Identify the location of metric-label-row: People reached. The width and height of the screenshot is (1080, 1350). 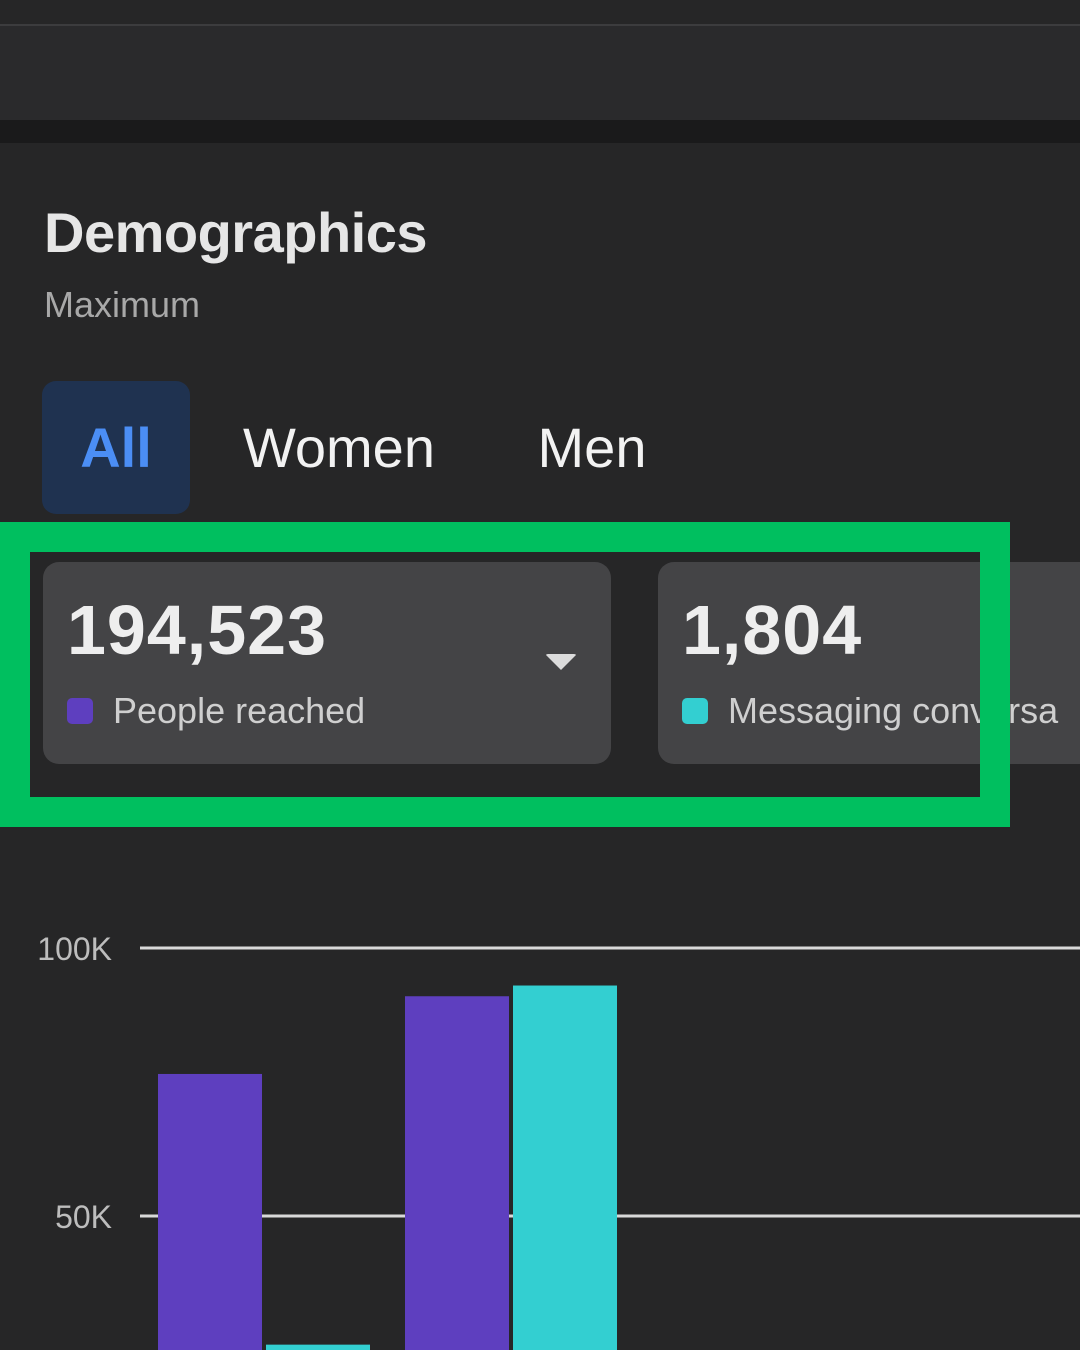
(216, 711).